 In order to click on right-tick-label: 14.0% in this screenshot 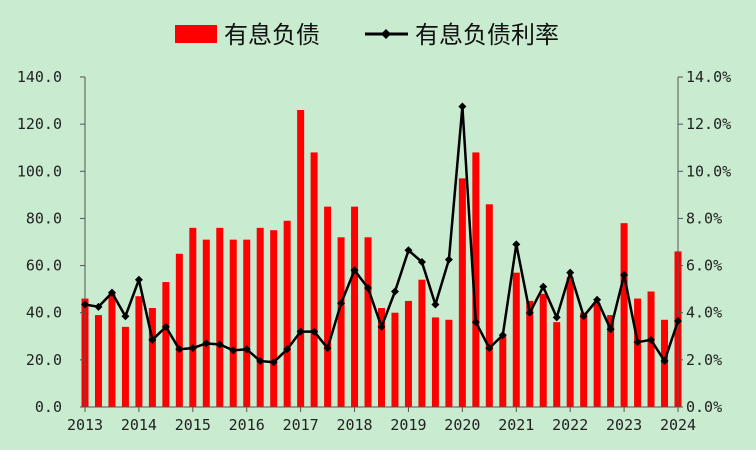, I will do `click(708, 77)`.